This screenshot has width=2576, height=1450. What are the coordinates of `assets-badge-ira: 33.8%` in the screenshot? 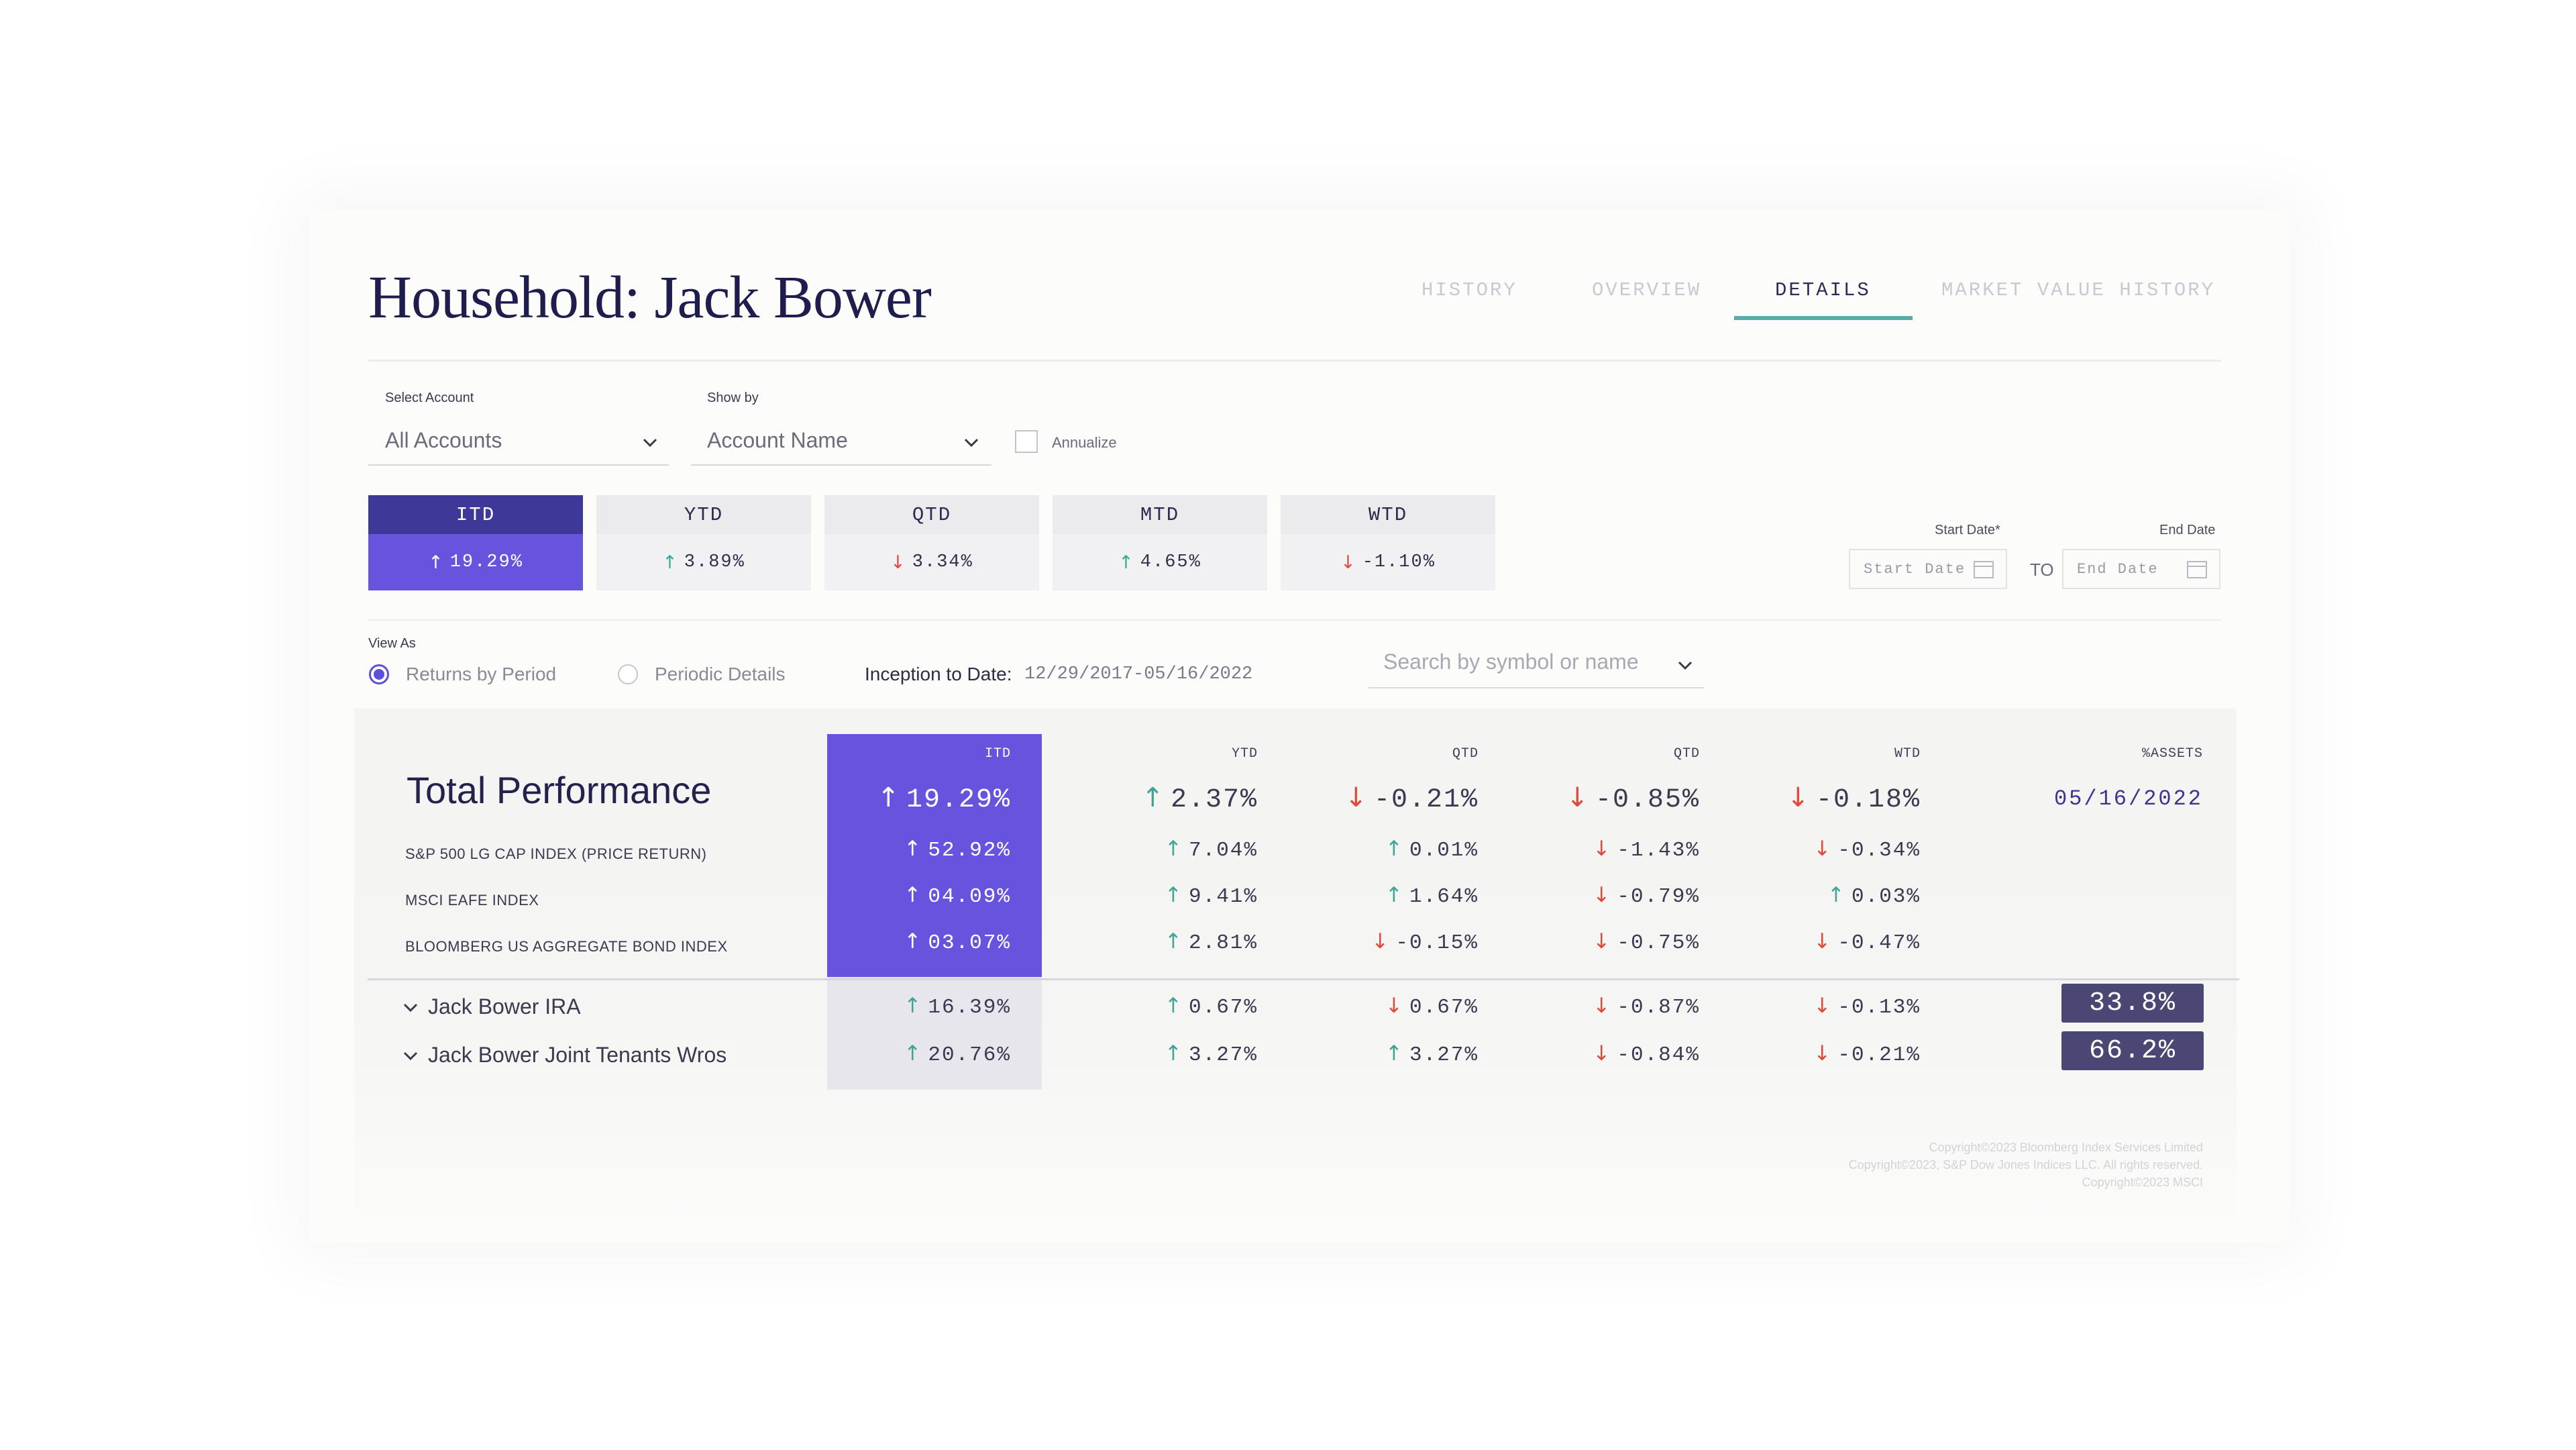 It's located at (2132, 1003).